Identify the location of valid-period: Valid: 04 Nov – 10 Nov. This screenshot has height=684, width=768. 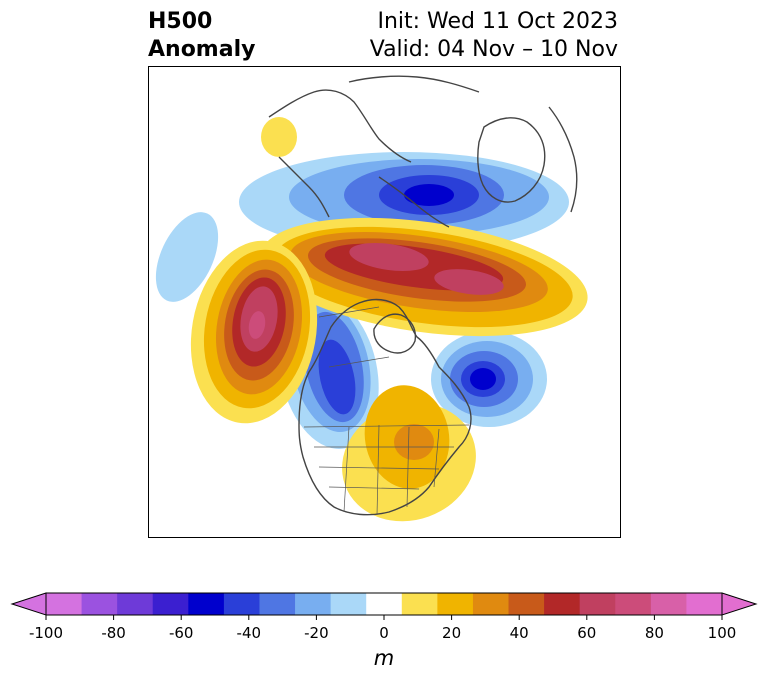
(493, 49).